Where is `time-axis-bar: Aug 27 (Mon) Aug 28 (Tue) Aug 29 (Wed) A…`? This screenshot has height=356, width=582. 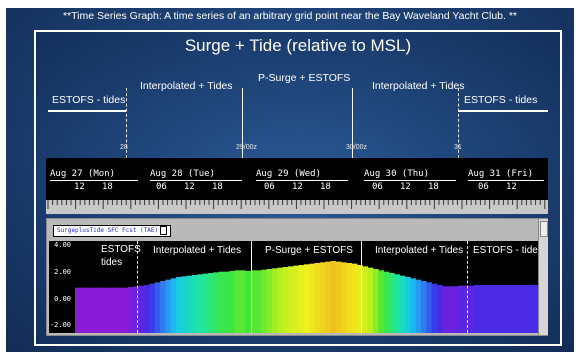 time-axis-bar: Aug 27 (Mon) Aug 28 (Tue) Aug 29 (Wed) A… is located at coordinates (297, 186).